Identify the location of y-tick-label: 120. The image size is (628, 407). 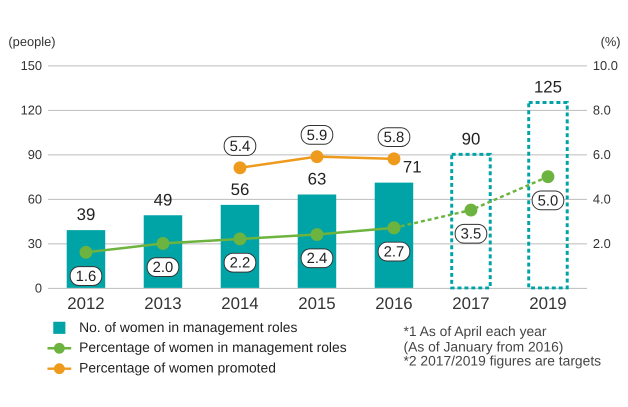
(31, 110).